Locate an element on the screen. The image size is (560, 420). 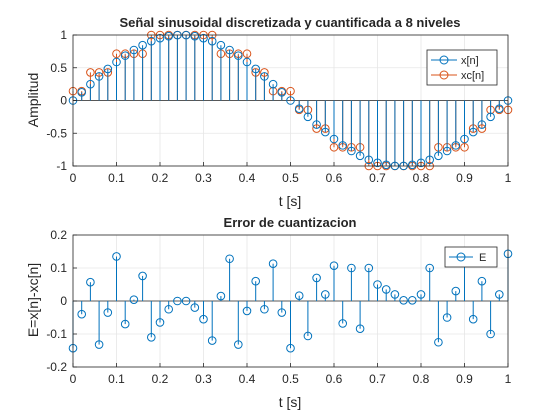
ytick-label: 1 is located at coordinates (63, 35).